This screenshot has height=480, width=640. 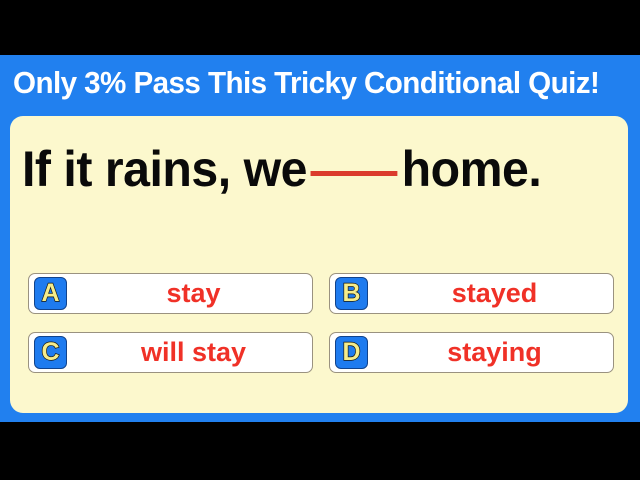 I want to click on option-label-c: will stay, so click(x=193, y=352).